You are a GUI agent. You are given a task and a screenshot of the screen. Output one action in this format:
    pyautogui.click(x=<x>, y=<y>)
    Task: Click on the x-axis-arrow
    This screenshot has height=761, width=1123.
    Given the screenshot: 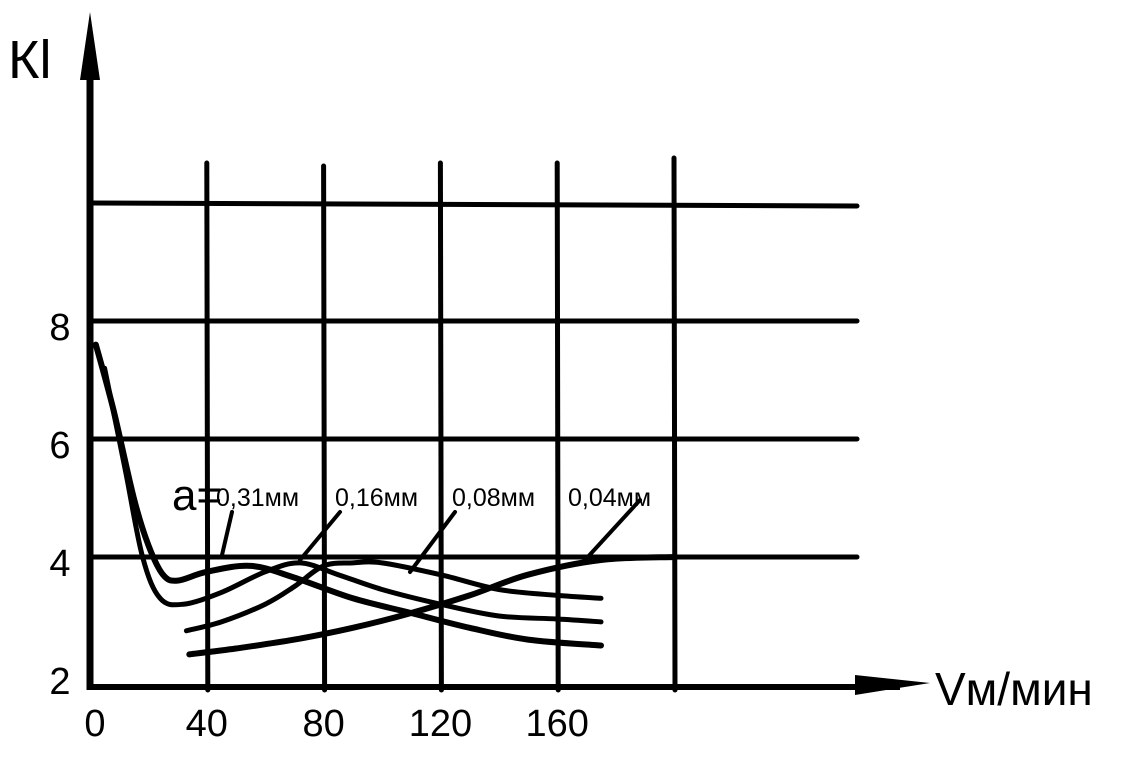 What is the action you would take?
    pyautogui.click(x=892, y=685)
    